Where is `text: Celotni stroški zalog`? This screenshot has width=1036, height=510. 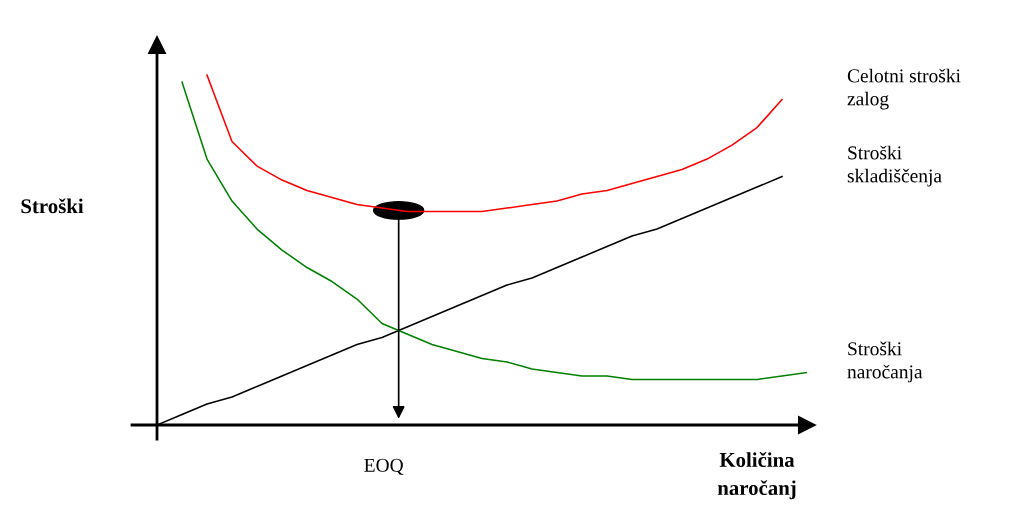
text: Celotni stroški zalog is located at coordinates (904, 89).